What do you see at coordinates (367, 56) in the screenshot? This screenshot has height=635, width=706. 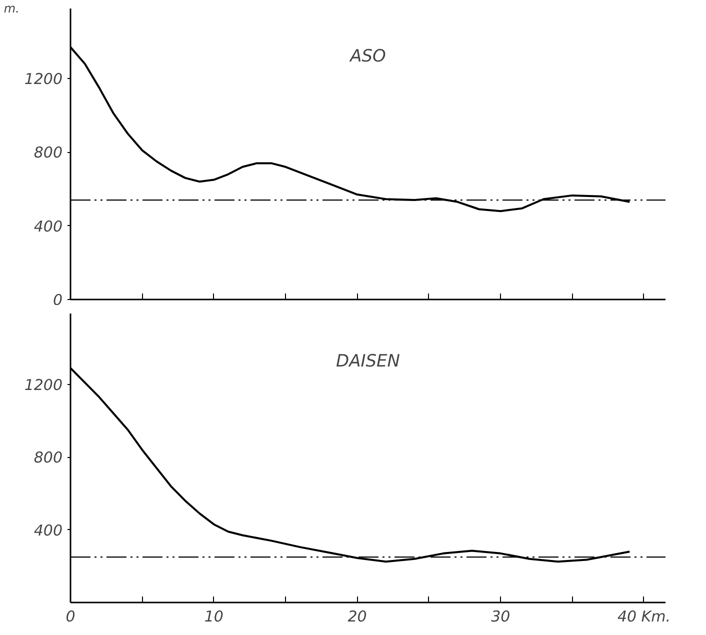 I see `text: ASO` at bounding box center [367, 56].